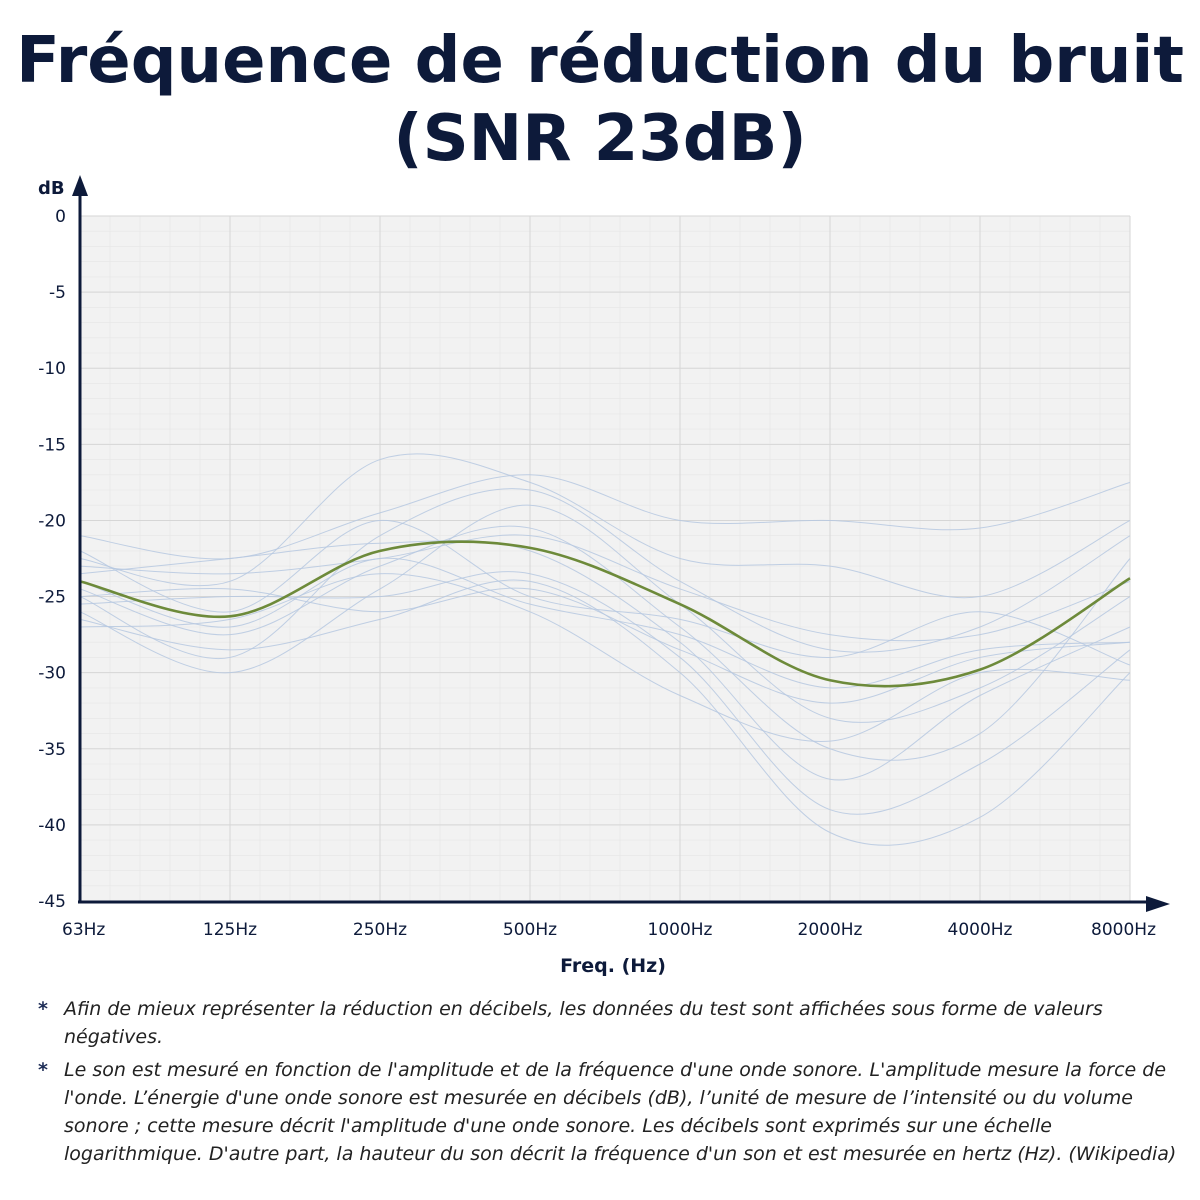 The height and width of the screenshot is (1200, 1200). Describe the element at coordinates (60, 217) in the screenshot. I see `y-tick-label: 0` at that location.